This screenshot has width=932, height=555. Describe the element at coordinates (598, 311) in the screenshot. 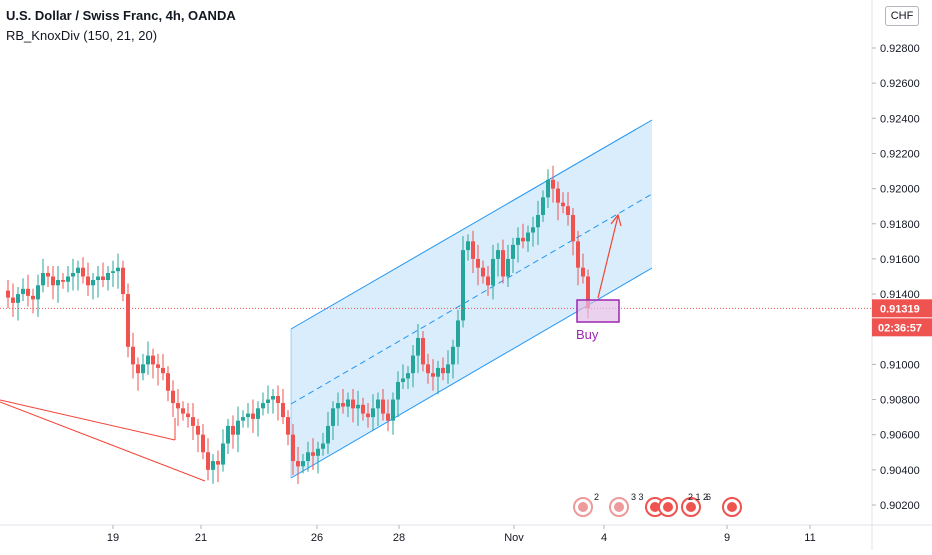

I see `buy-zone-box` at that location.